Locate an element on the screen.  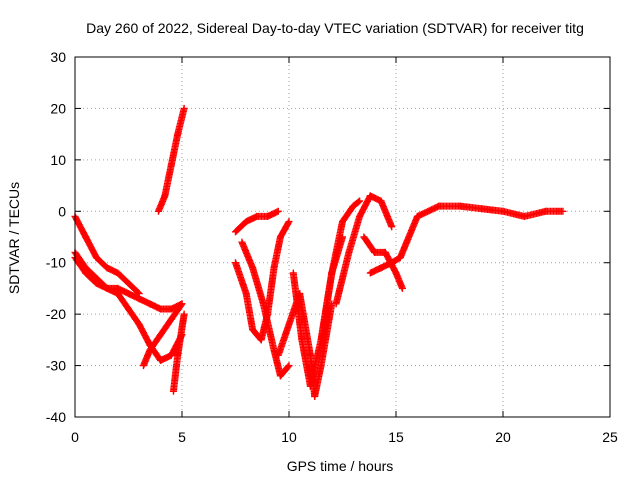
series-track-o is located at coordinates (466, 239).